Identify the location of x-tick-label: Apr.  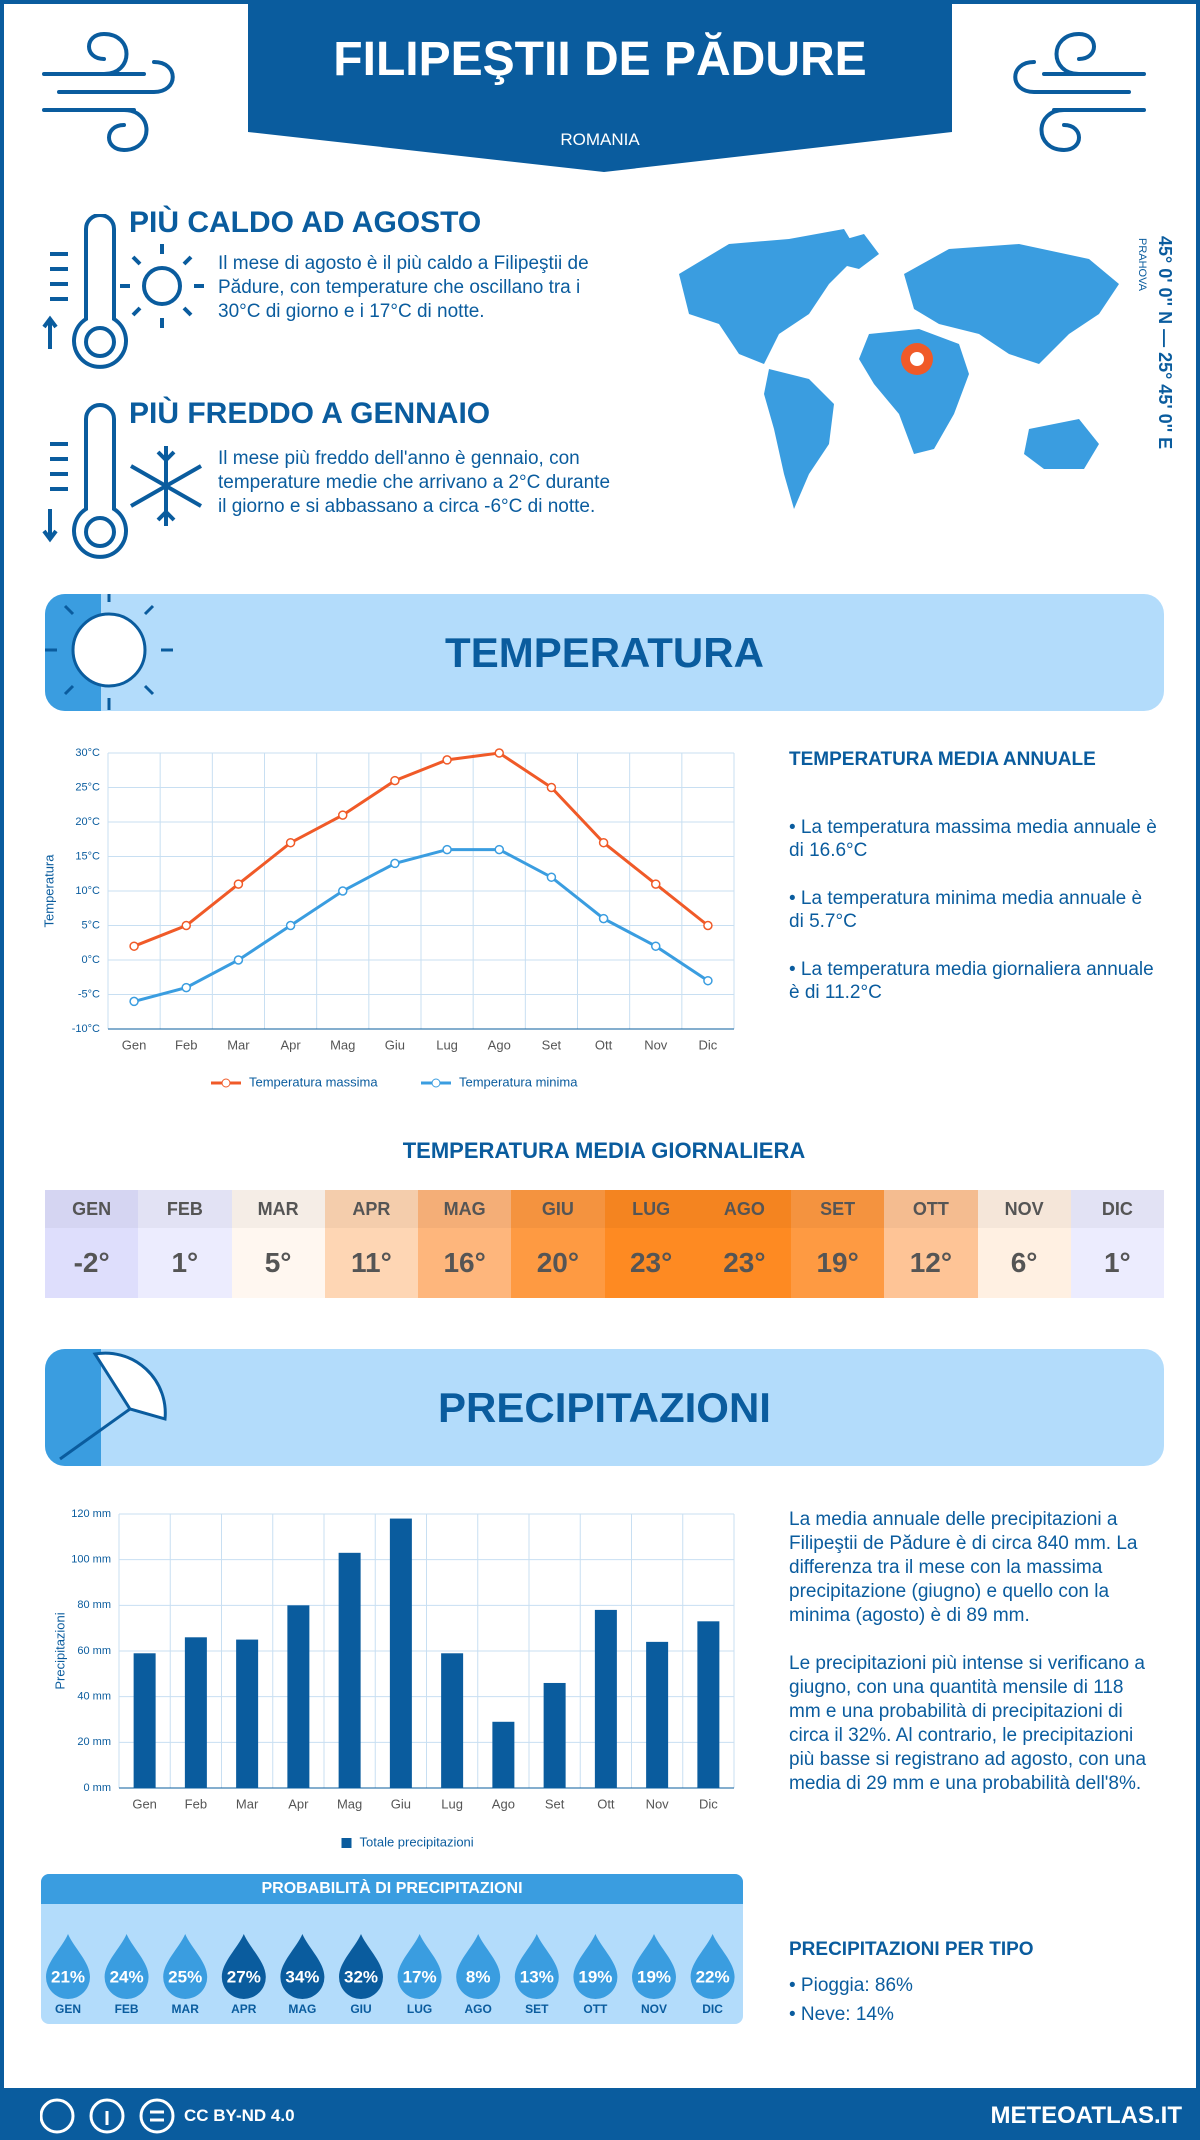
(298, 1803).